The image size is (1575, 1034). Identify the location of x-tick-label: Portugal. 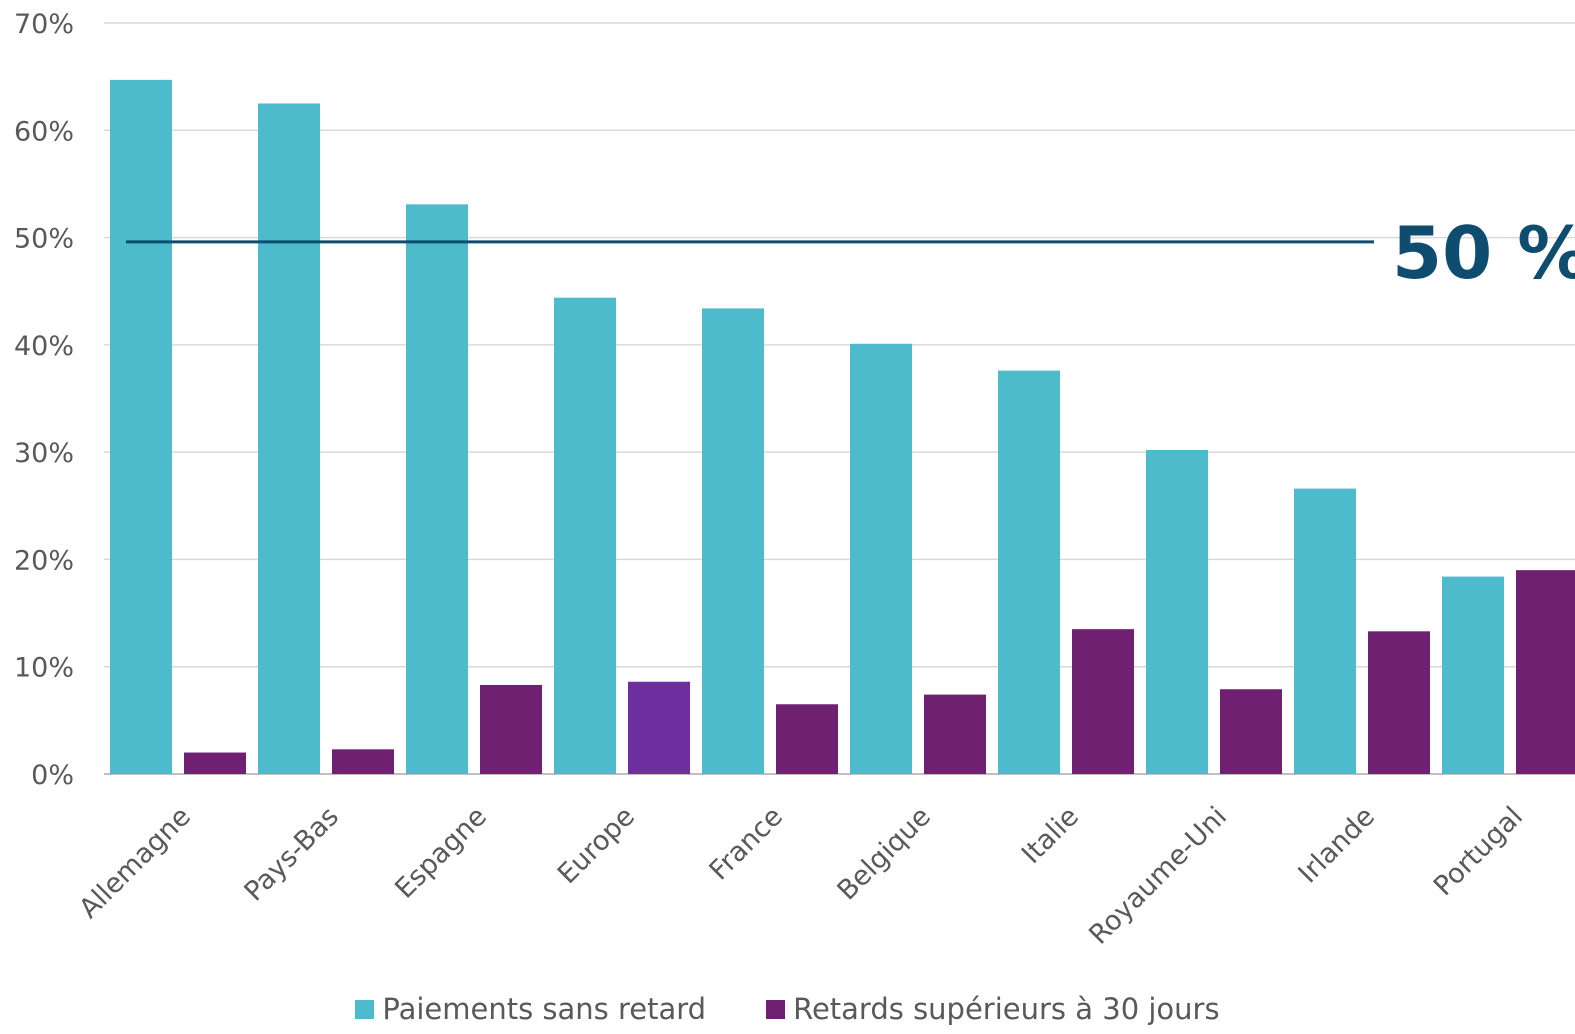
(1478, 851).